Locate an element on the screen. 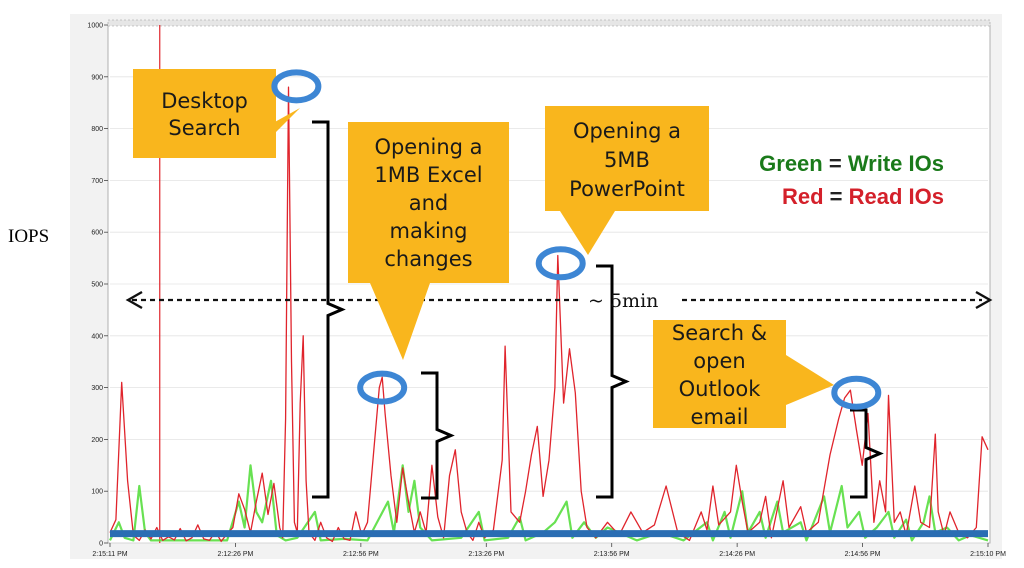  callout-text-line: PowerPoint is located at coordinates (627, 189).